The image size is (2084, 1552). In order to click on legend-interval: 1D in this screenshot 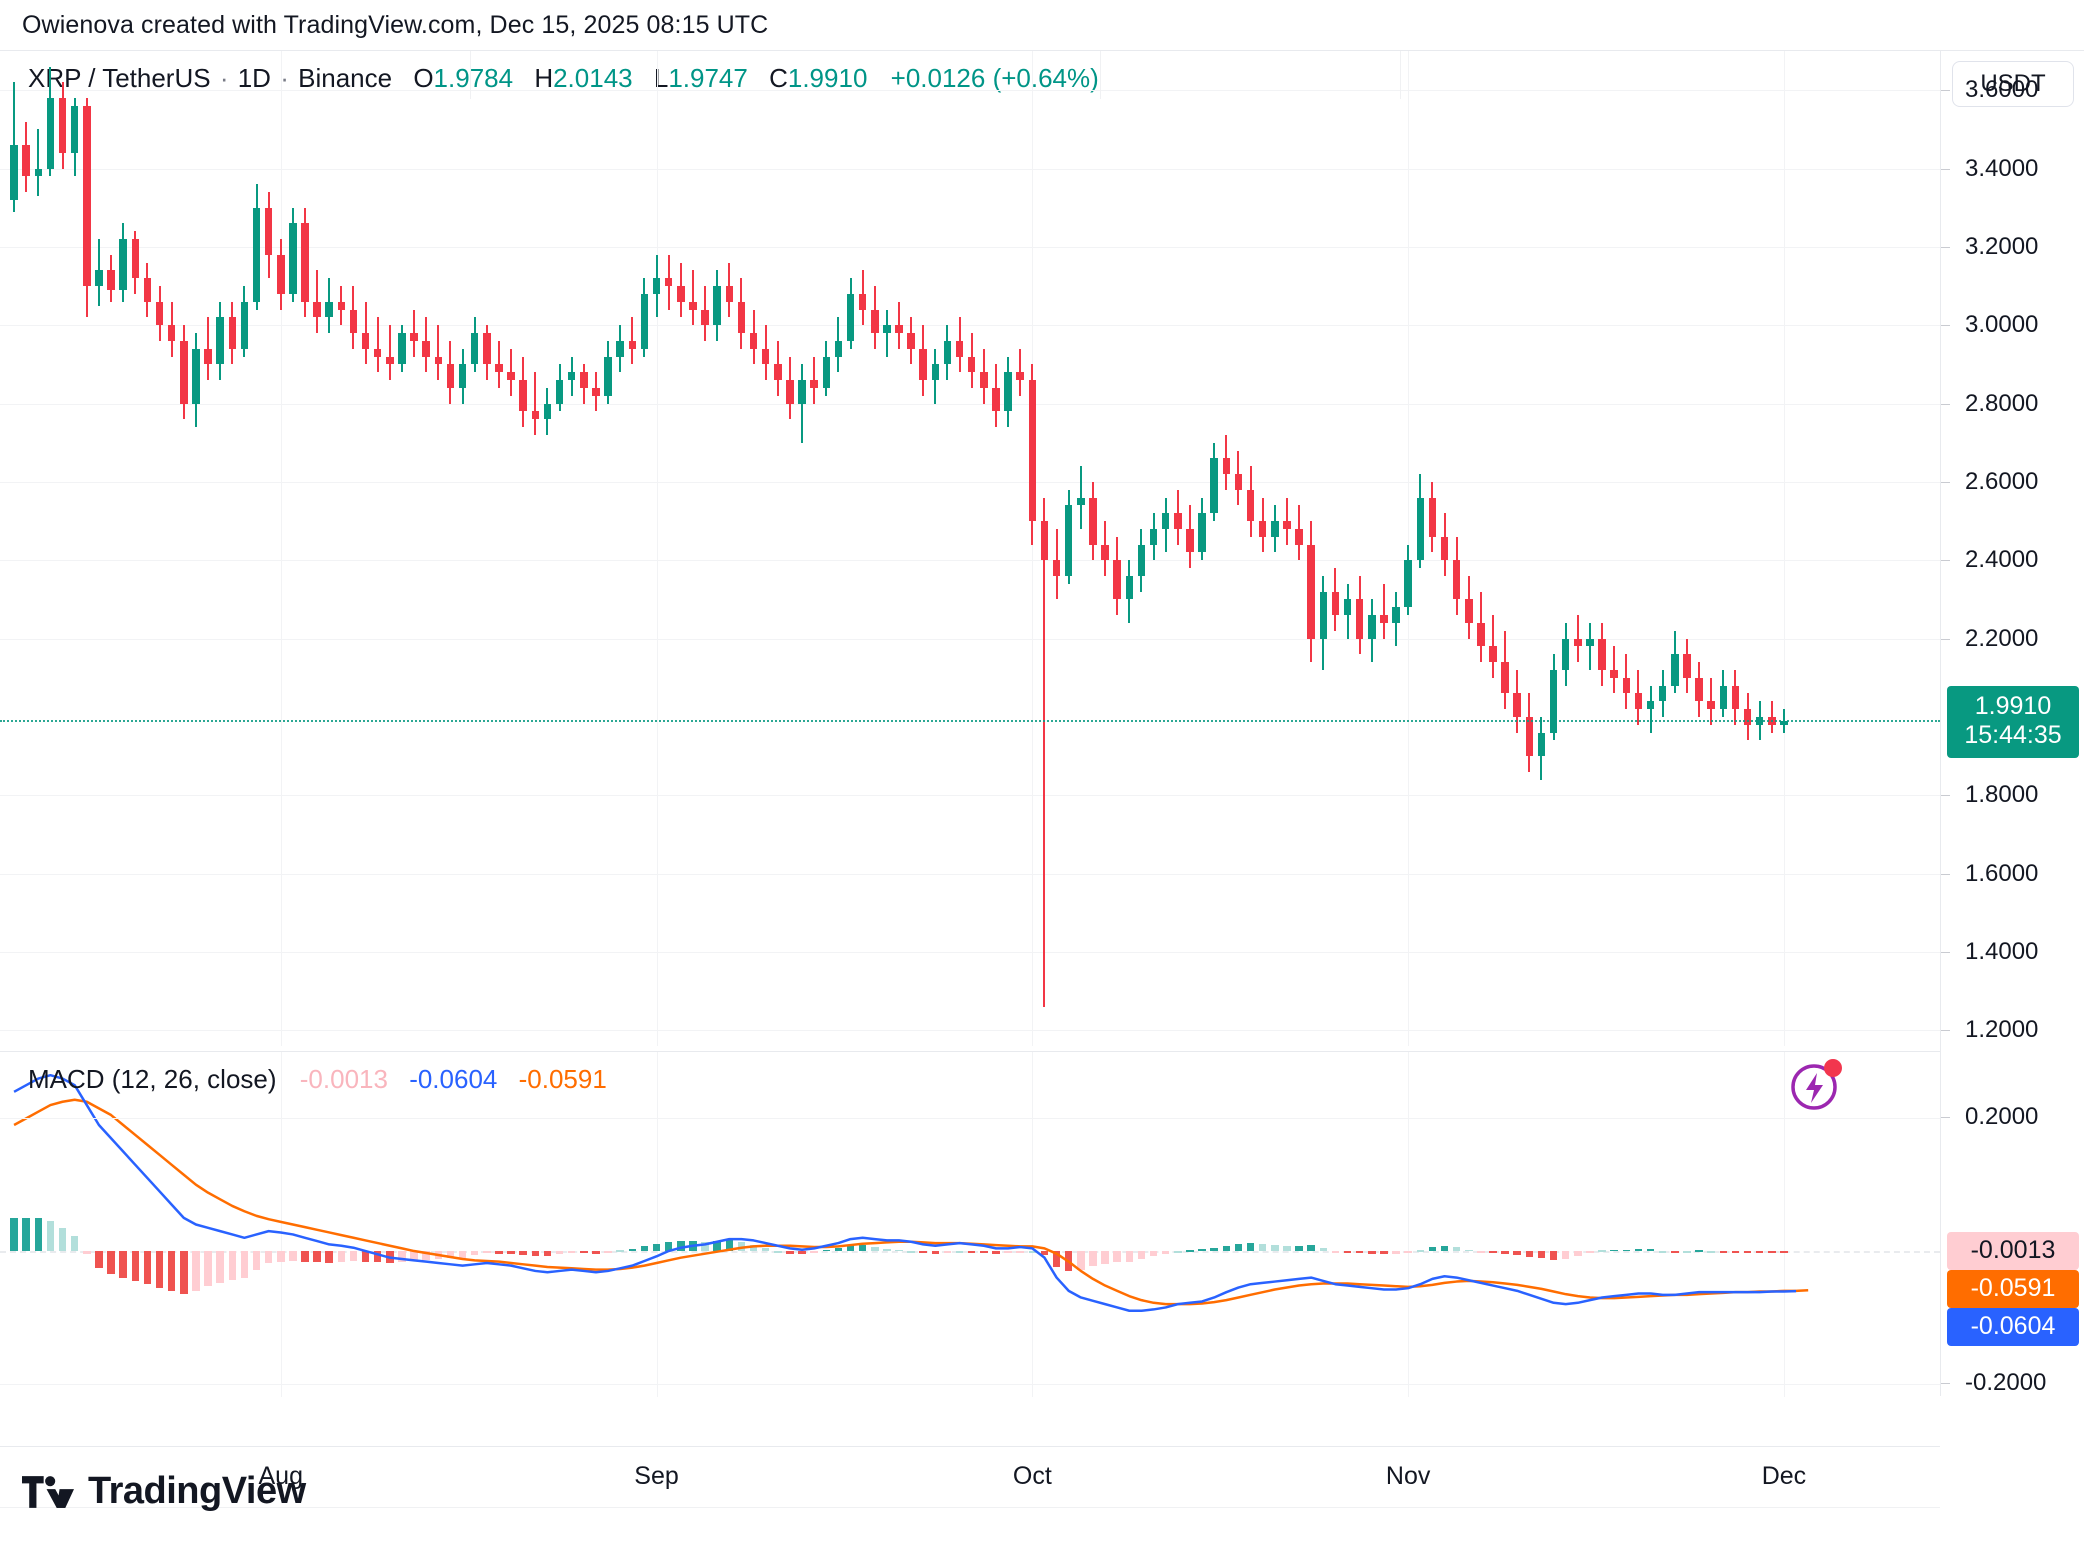, I will do `click(254, 78)`.